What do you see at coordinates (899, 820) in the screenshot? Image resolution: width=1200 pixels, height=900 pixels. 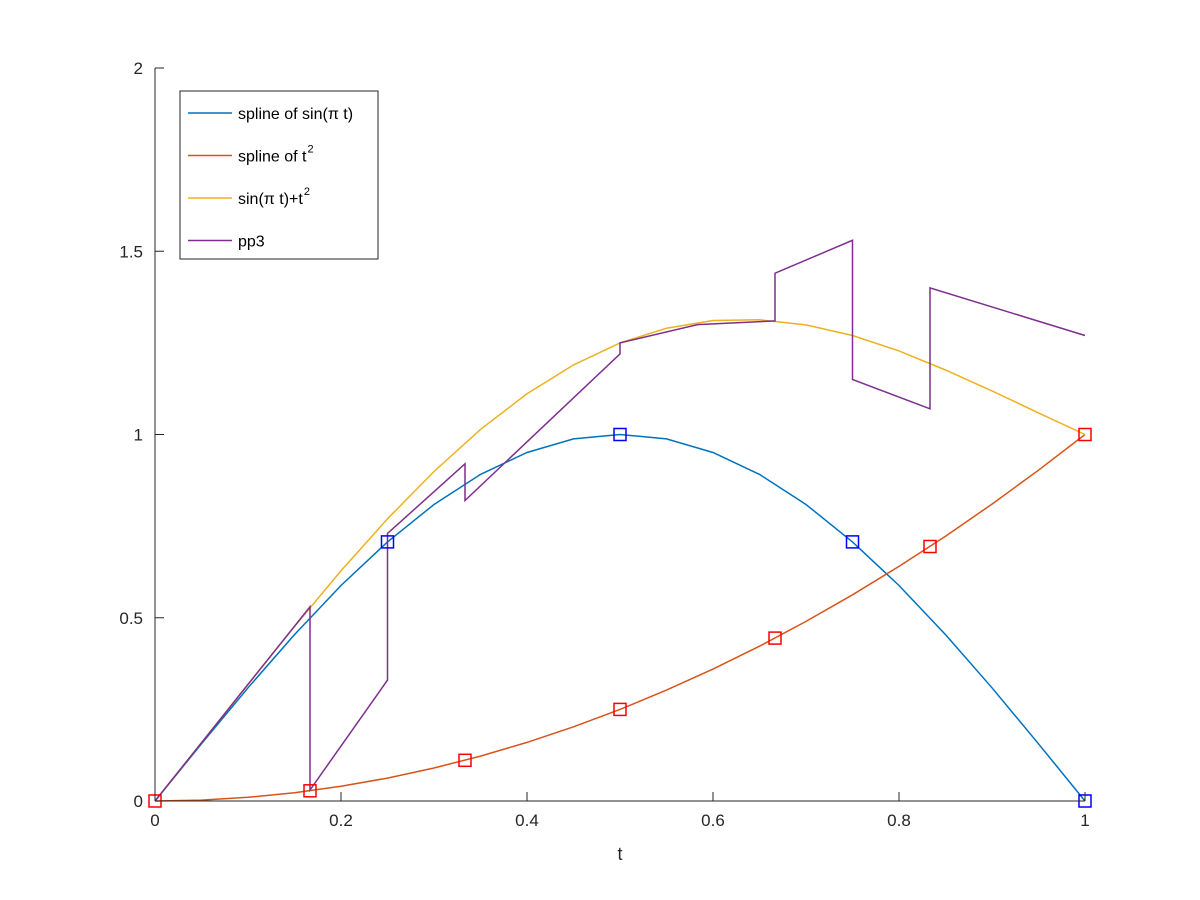 I see `x-tick-label: 0.8` at bounding box center [899, 820].